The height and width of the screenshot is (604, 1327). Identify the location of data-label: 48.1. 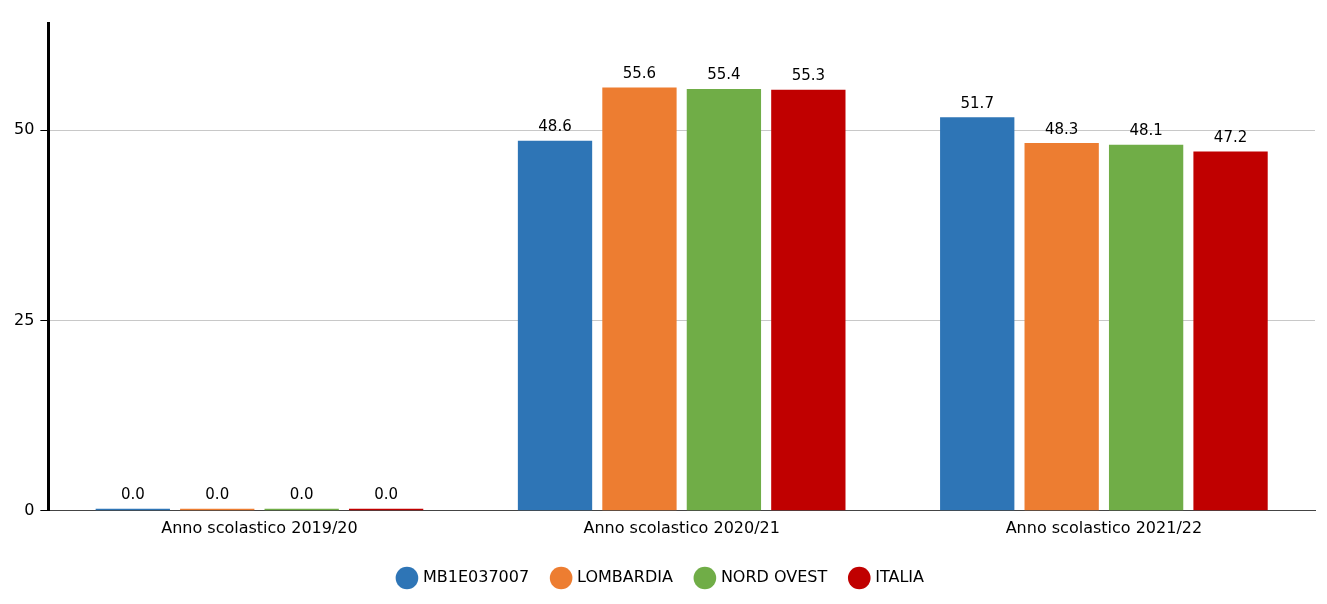
(1146, 130).